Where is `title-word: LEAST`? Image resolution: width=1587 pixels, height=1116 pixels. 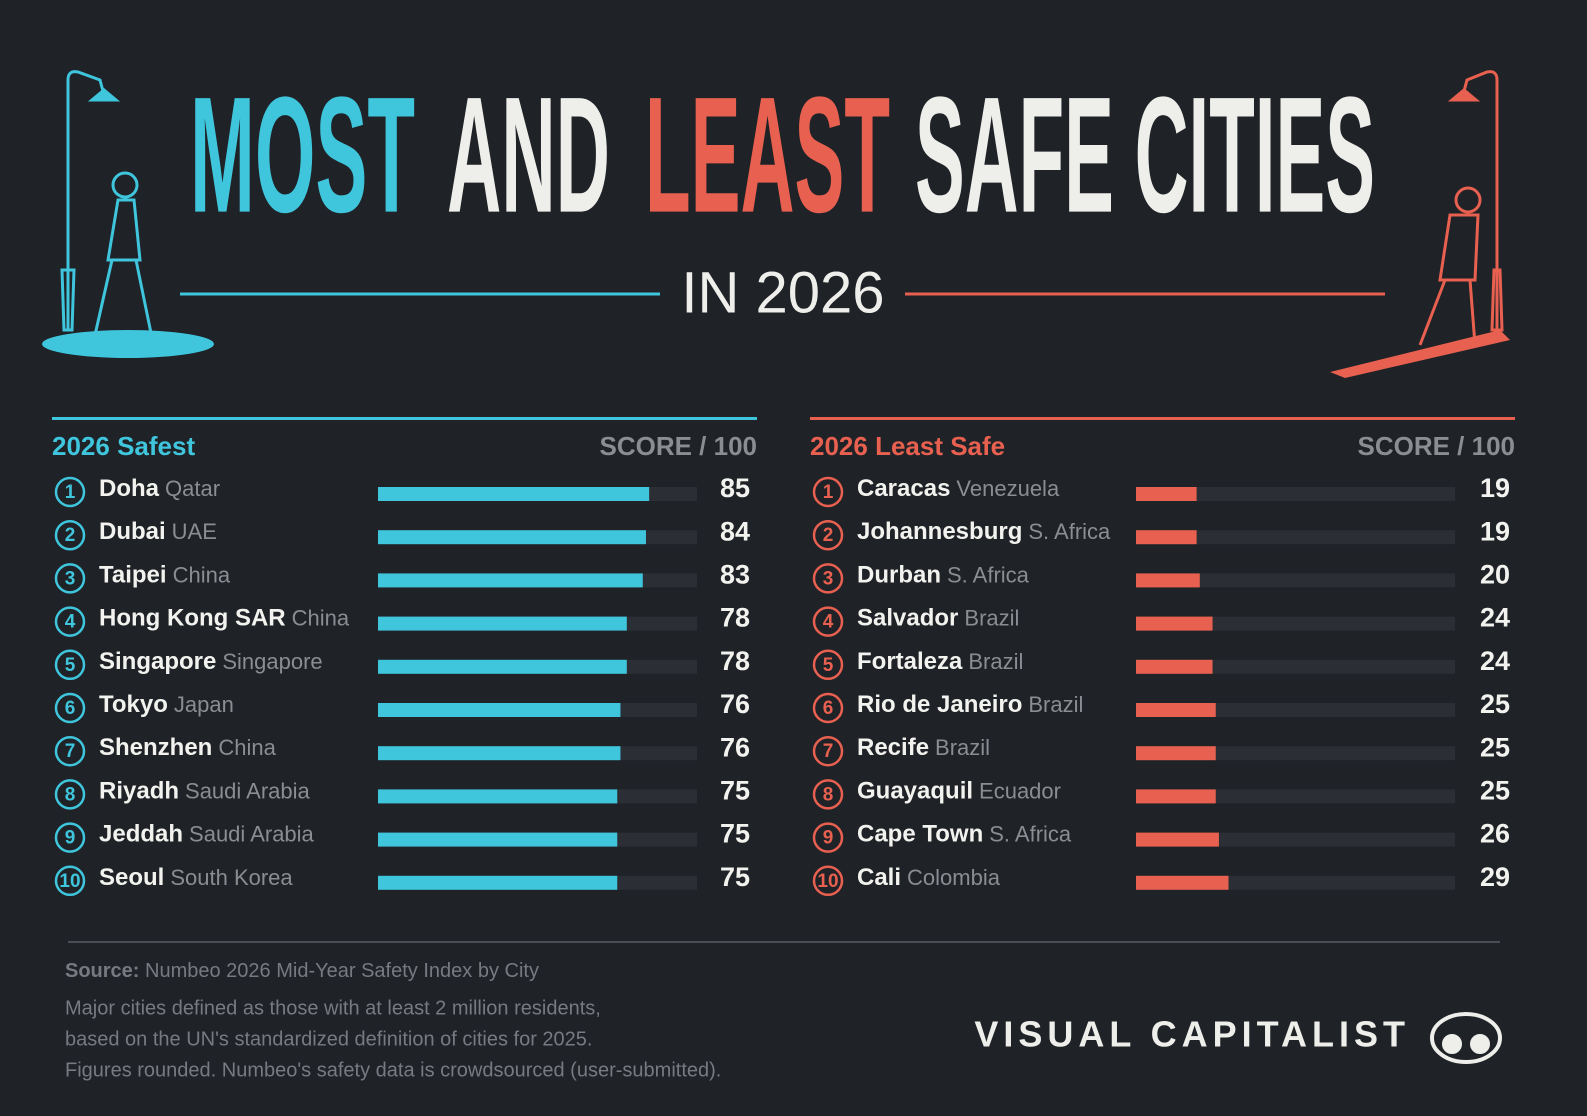
title-word: LEAST is located at coordinates (767, 155).